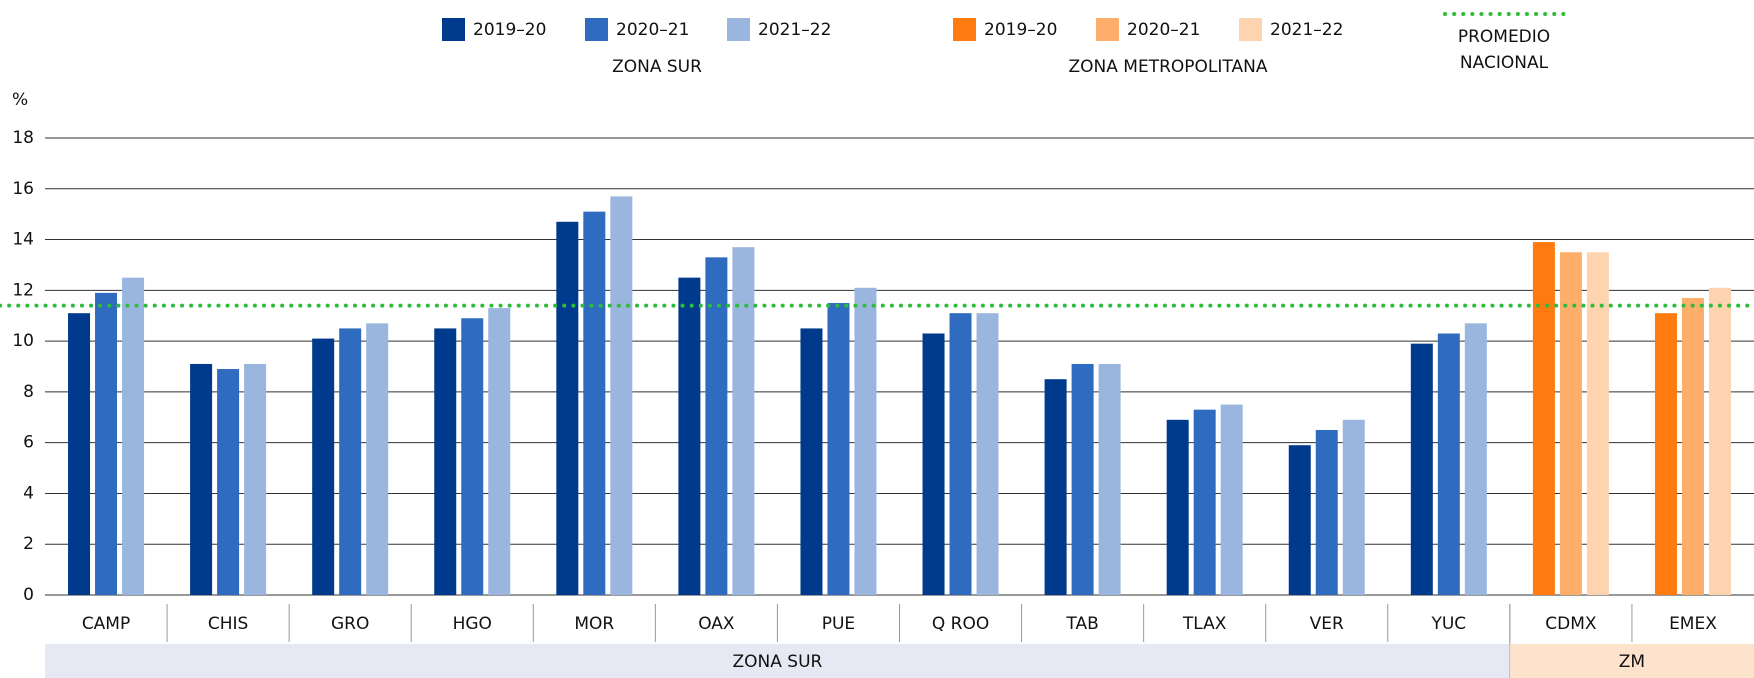 The height and width of the screenshot is (678, 1754). What do you see at coordinates (838, 624) in the screenshot?
I see `x-tick-label: PUE` at bounding box center [838, 624].